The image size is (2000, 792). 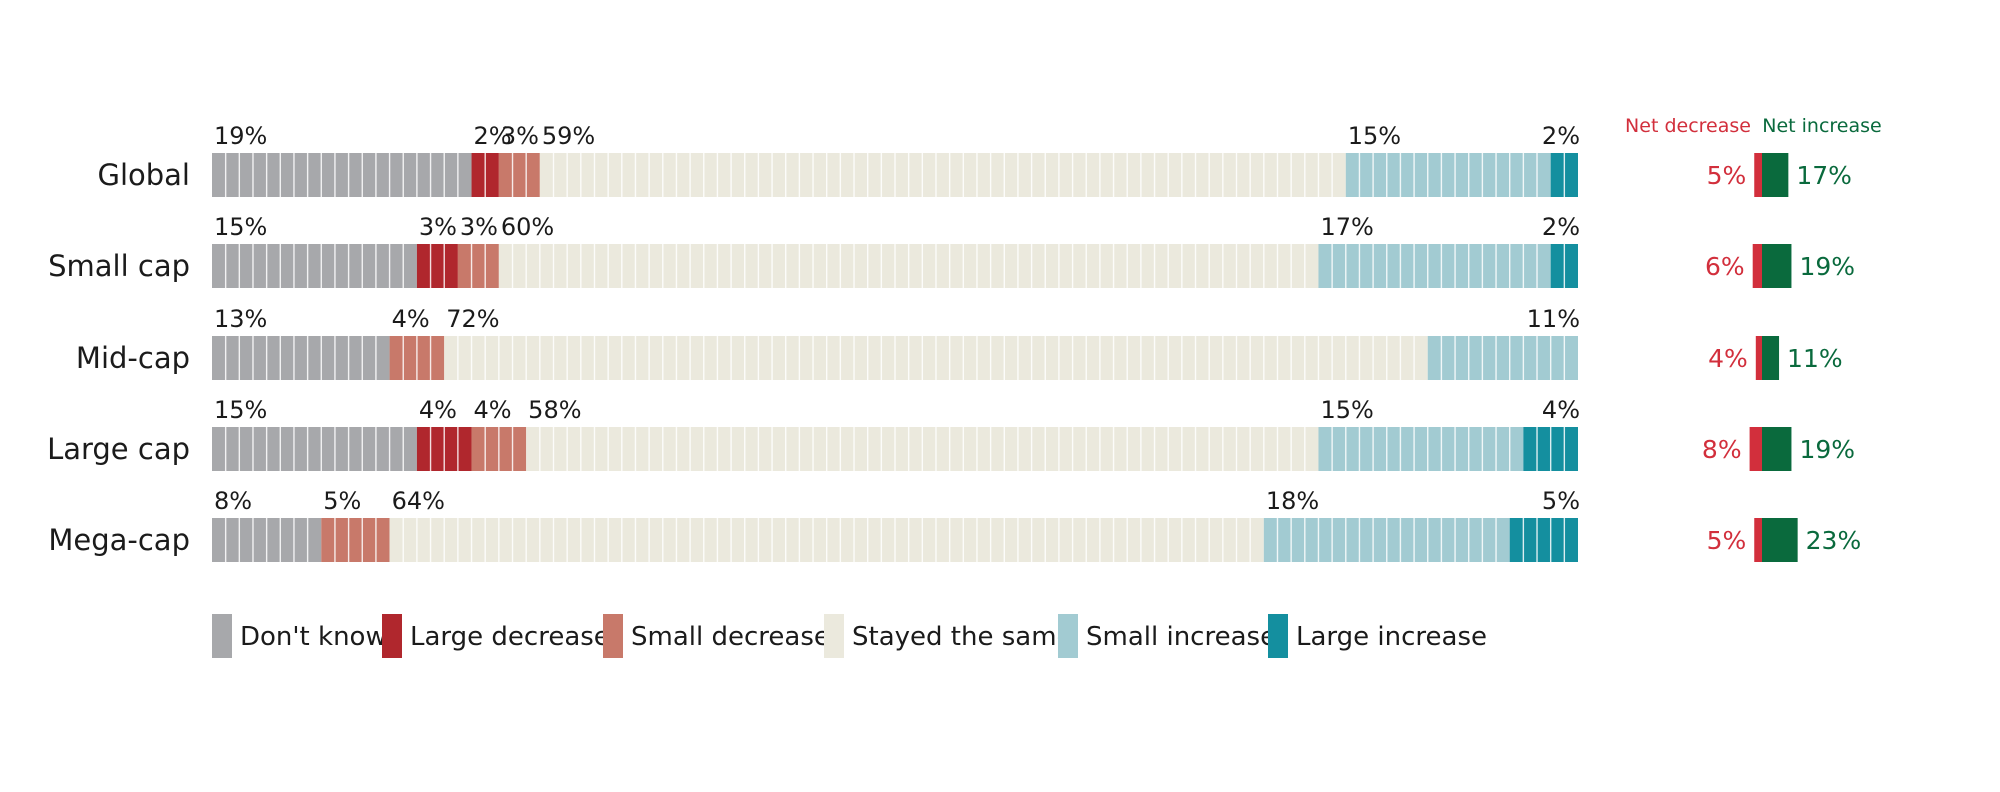 What do you see at coordinates (1688, 126) in the screenshot?
I see `net-decrease-header: Net decrease` at bounding box center [1688, 126].